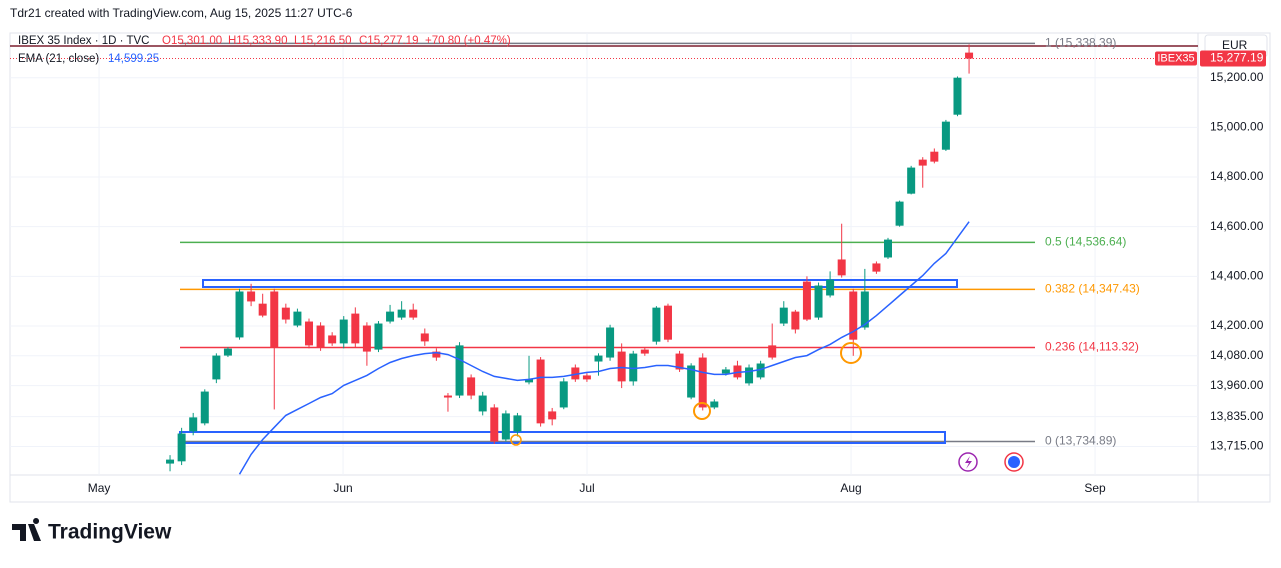  Describe the element at coordinates (342, 488) in the screenshot. I see `x-tick-label: Jun` at that location.